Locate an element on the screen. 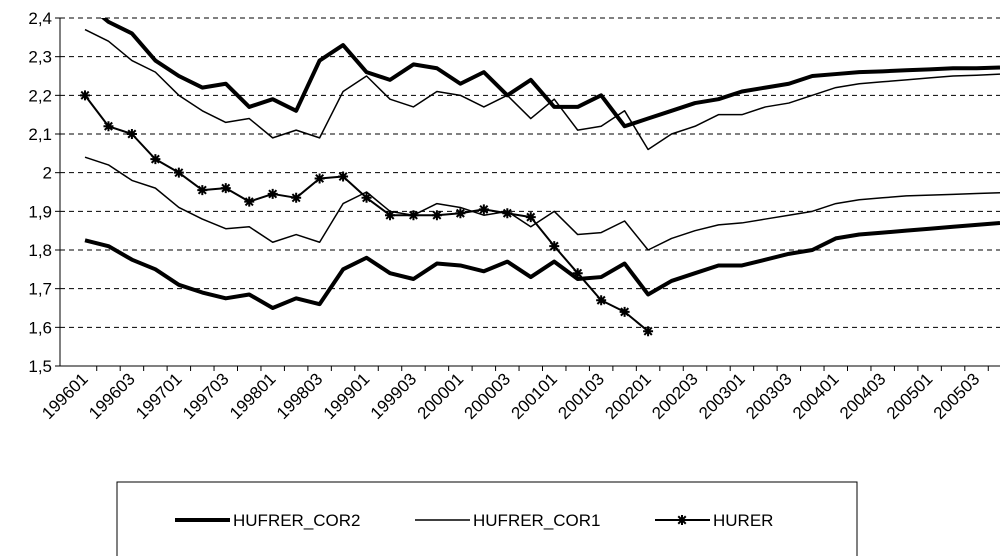 The width and height of the screenshot is (1000, 556). x-tick-label: 199701 is located at coordinates (159, 396).